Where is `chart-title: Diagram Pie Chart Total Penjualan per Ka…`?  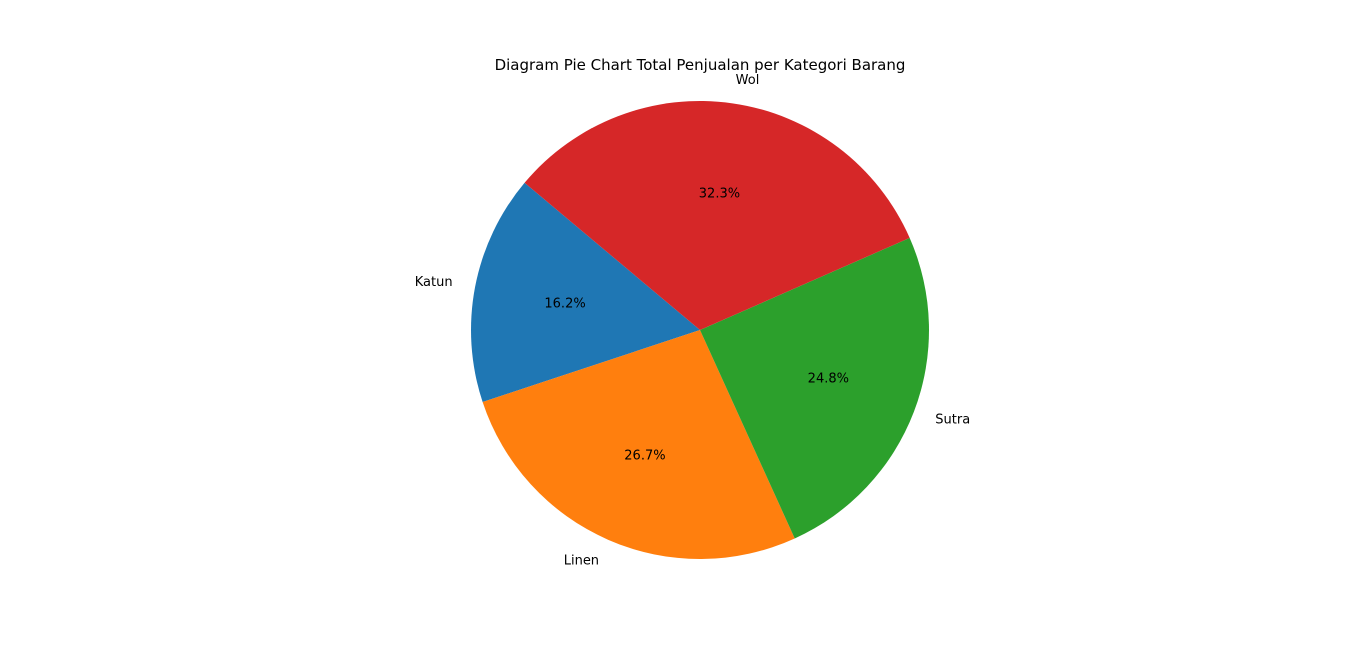
chart-title: Diagram Pie Chart Total Penjualan per Ka… is located at coordinates (700, 65).